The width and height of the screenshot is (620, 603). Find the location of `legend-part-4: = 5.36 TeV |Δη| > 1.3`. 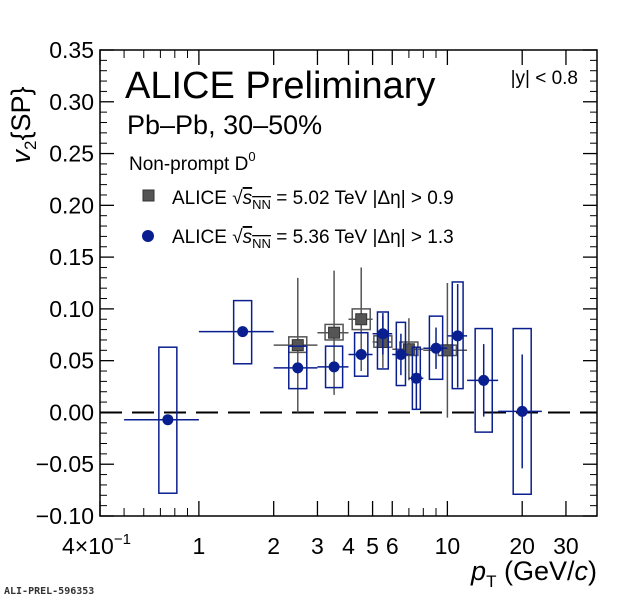

legend-part-4: = 5.36 TeV |Δη| > 1.3 is located at coordinates (362, 237).